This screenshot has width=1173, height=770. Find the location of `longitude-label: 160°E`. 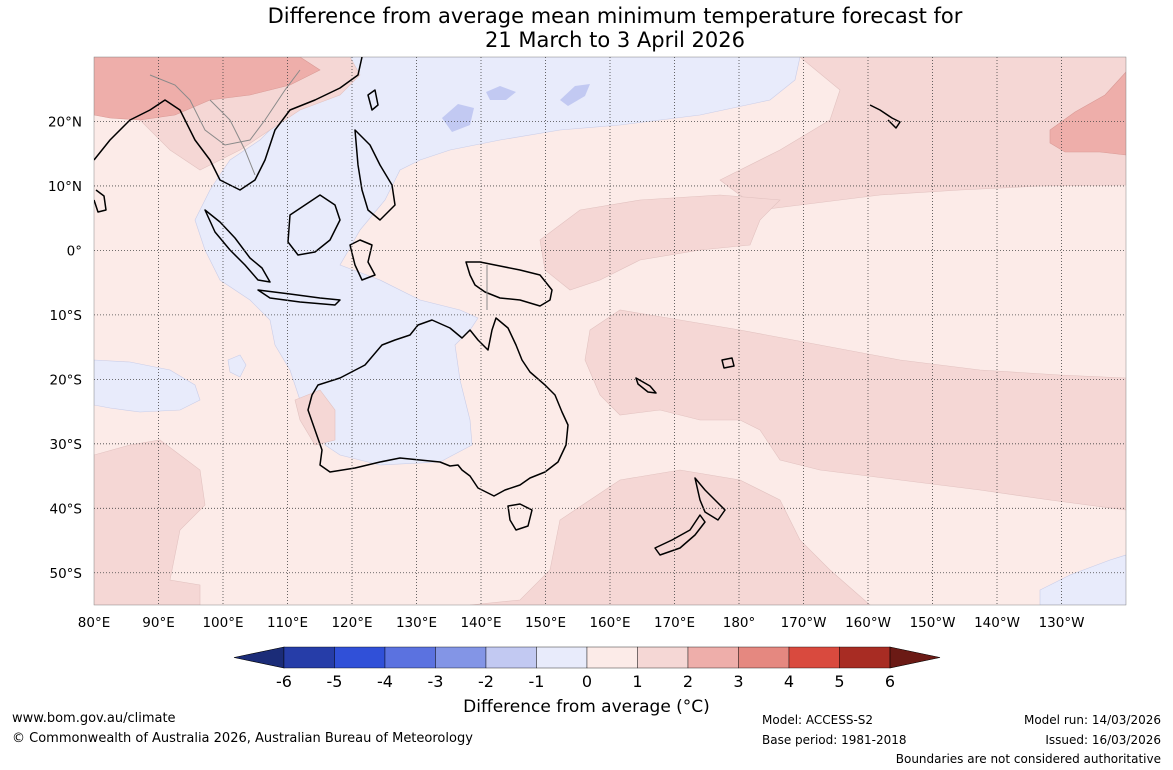

longitude-label: 160°E is located at coordinates (609, 623).